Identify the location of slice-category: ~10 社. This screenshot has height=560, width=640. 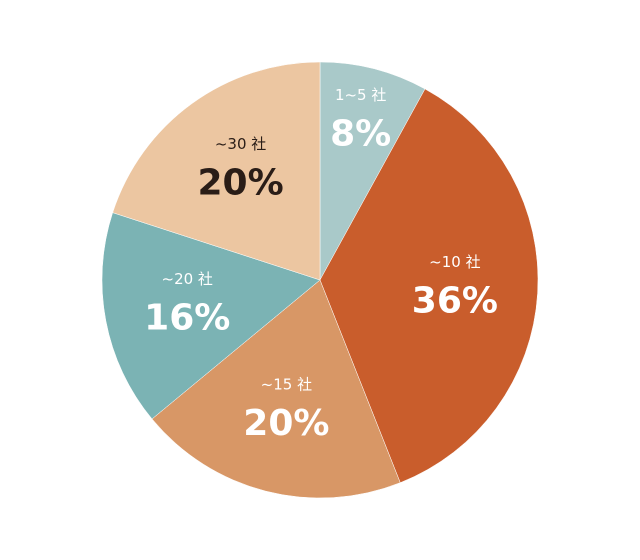
(454, 262).